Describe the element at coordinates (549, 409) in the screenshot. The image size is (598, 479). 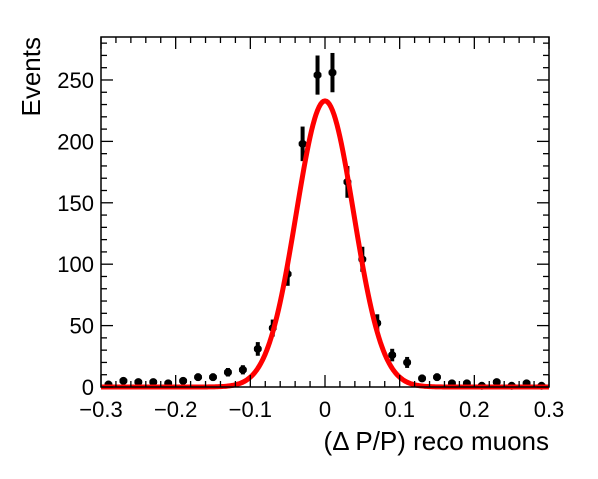
I see `x-tick-label: 0.3` at that location.